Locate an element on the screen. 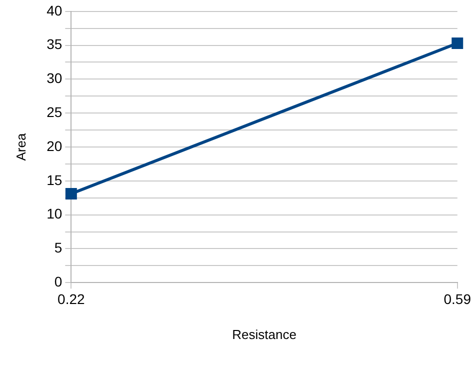 The height and width of the screenshot is (367, 474). x-axis-title: Resistance is located at coordinates (264, 334).